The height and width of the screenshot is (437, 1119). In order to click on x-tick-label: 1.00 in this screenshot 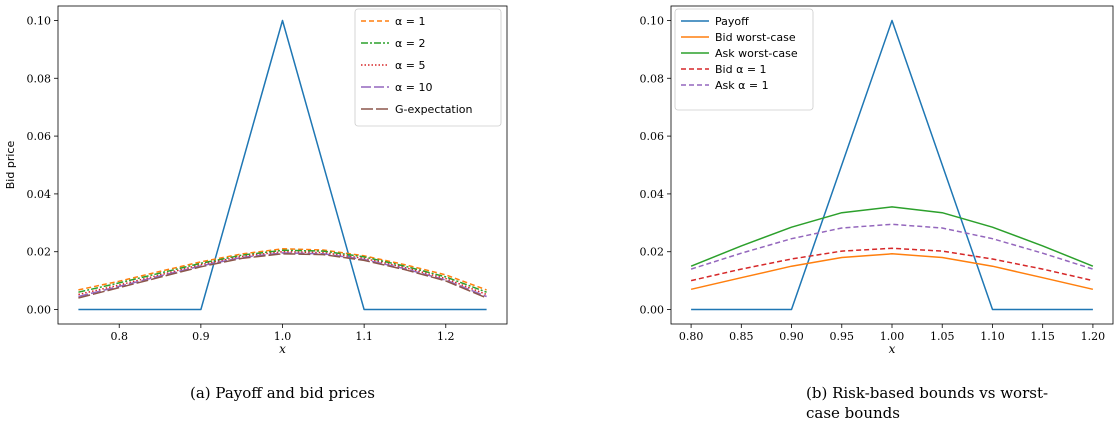, I will do `click(892, 336)`.